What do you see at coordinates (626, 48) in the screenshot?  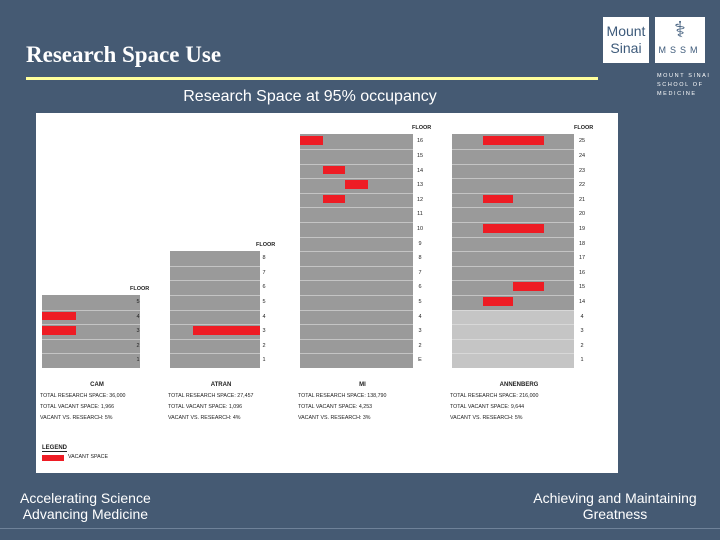 I see `logo-line-2: Sinai` at bounding box center [626, 48].